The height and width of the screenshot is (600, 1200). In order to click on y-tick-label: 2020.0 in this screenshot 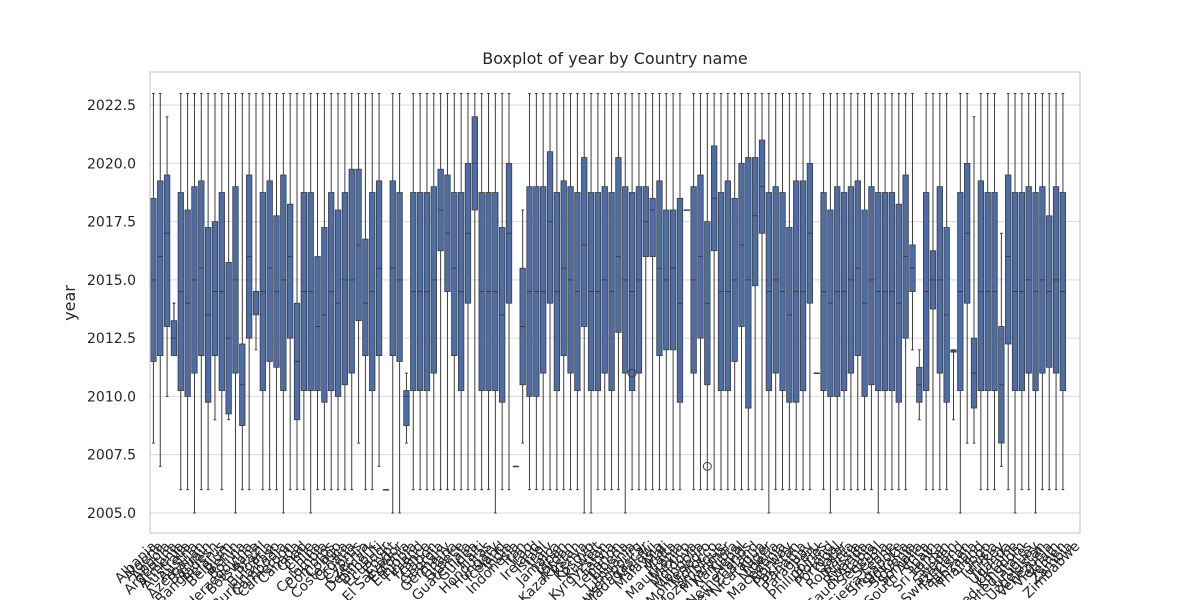, I will do `click(111, 164)`.